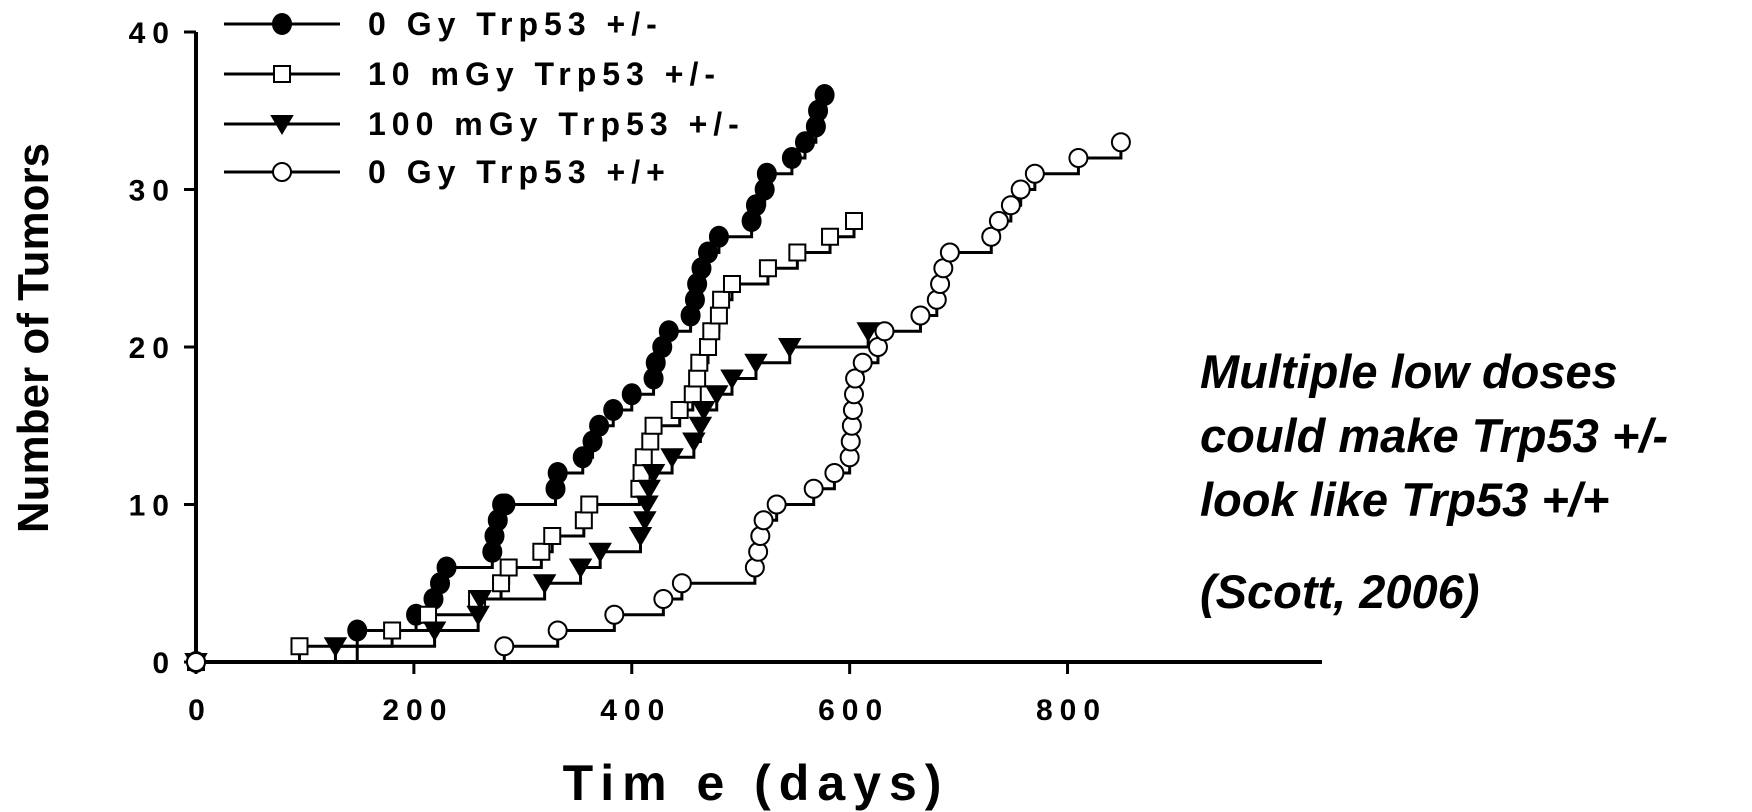  Describe the element at coordinates (1409, 371) in the screenshot. I see `annotation-line: Multiple low doses` at that location.